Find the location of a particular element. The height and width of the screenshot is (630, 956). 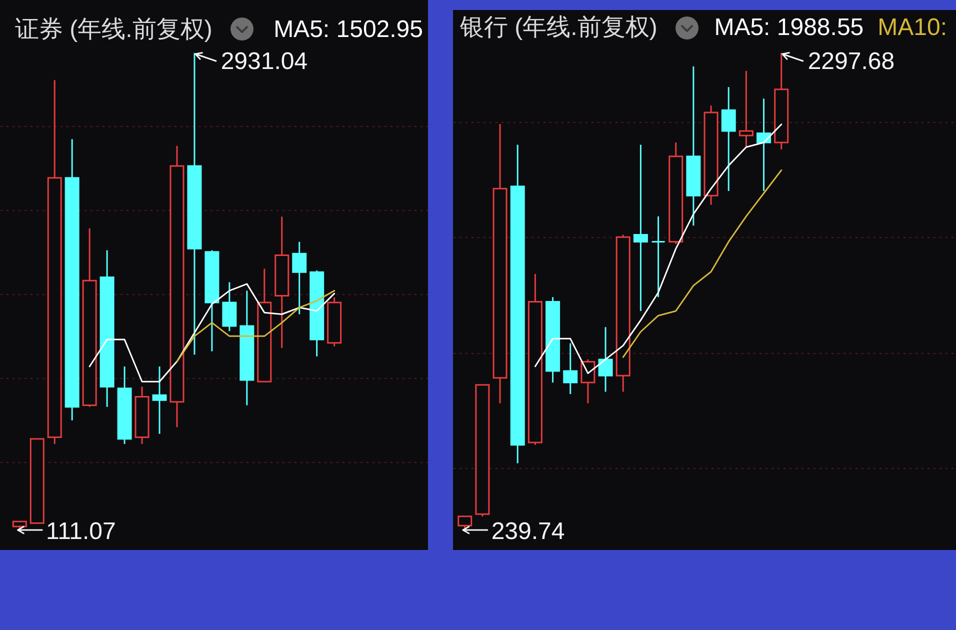

chart-title: 证券 (年线.前复权) is located at coordinates (113, 29).